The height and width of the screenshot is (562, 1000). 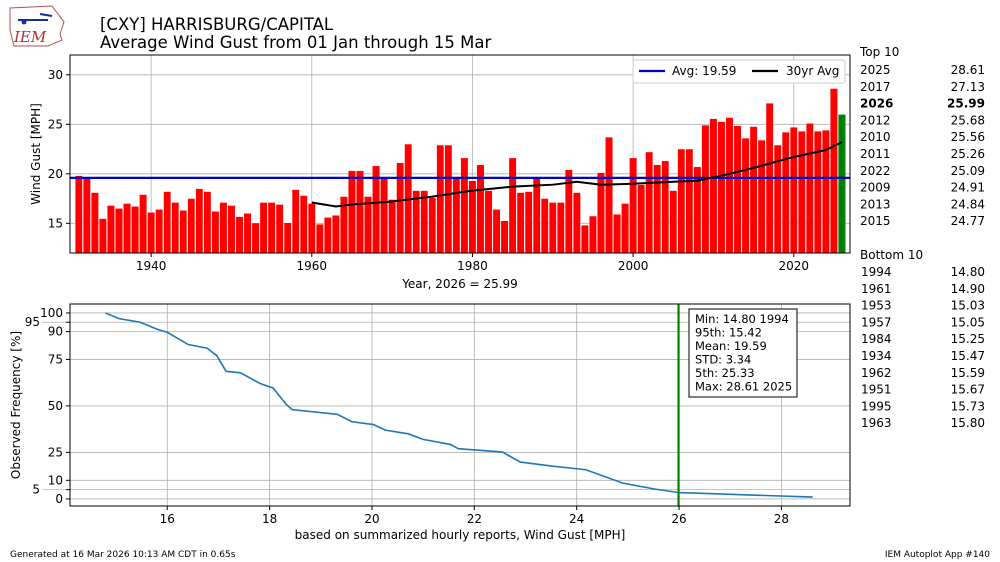 I want to click on bar-1944, so click(x=183, y=232).